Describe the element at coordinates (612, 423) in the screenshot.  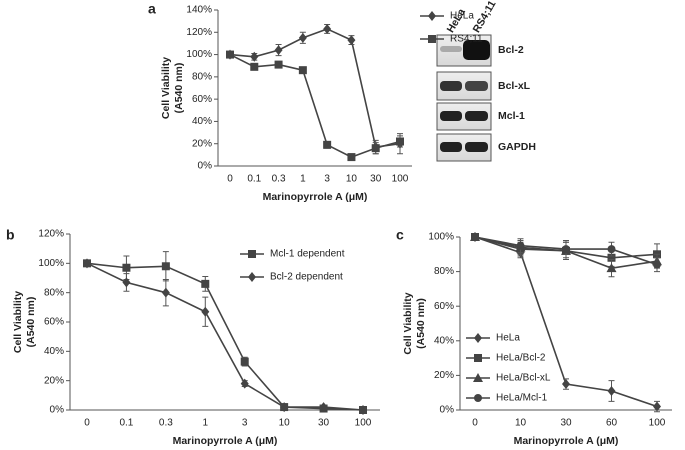
I see `x-tick-label: 60` at that location.